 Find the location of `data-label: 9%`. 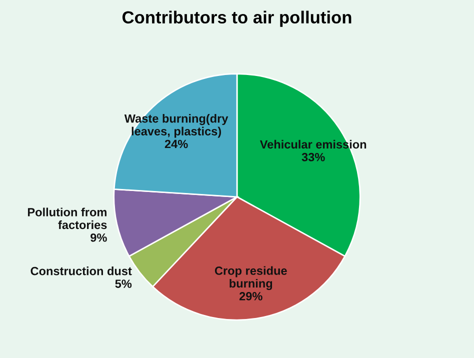

data-label: 9% is located at coordinates (98, 237).